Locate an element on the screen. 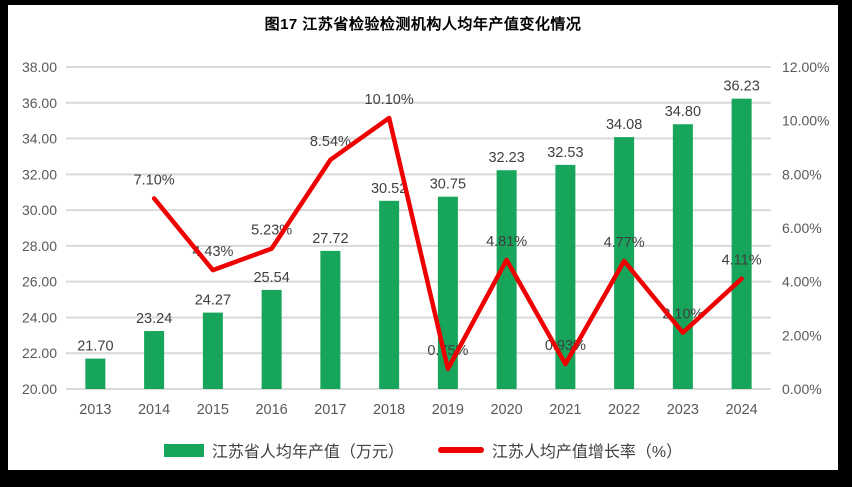 This screenshot has width=852, height=487. bar-2023 is located at coordinates (682, 256).